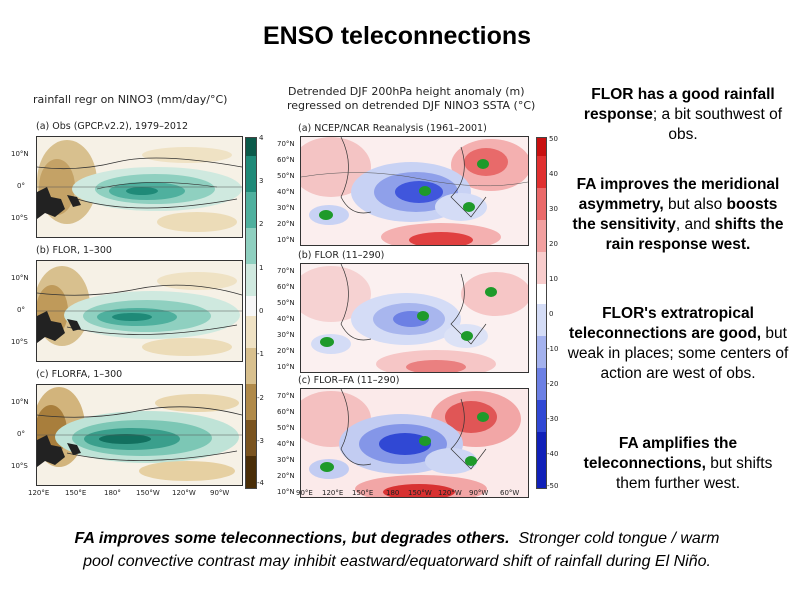  Describe the element at coordinates (260, 354) in the screenshot. I see `left-cbar-tick-5: -1` at that location.